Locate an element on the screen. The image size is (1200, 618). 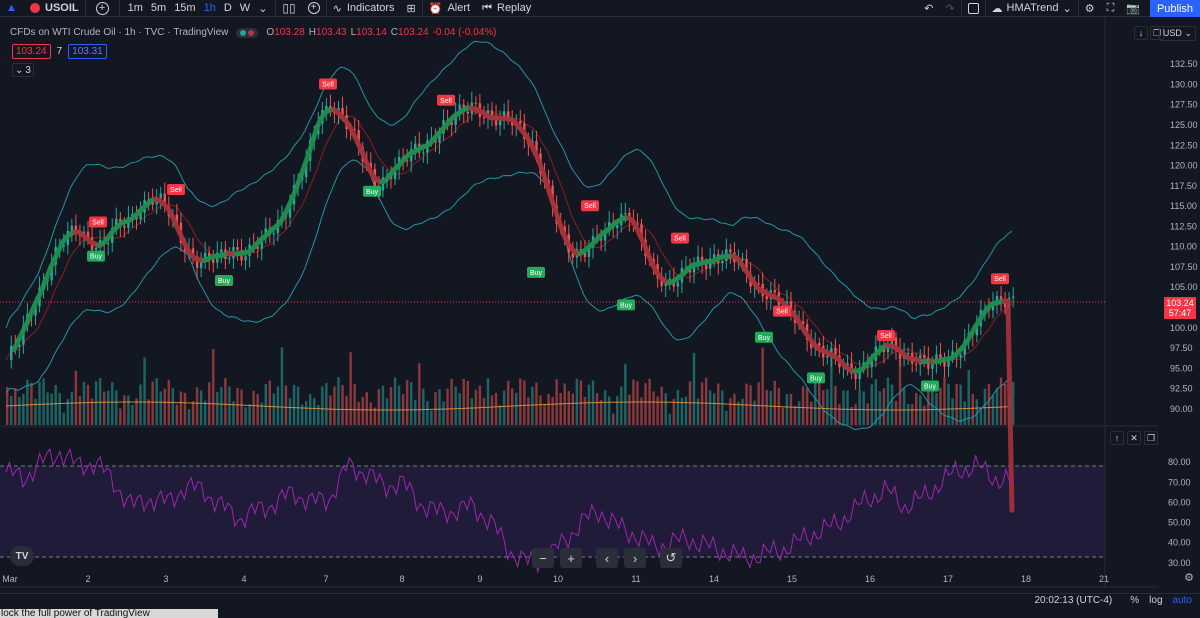
chevron-right-icon: › is located at coordinates (635, 558).